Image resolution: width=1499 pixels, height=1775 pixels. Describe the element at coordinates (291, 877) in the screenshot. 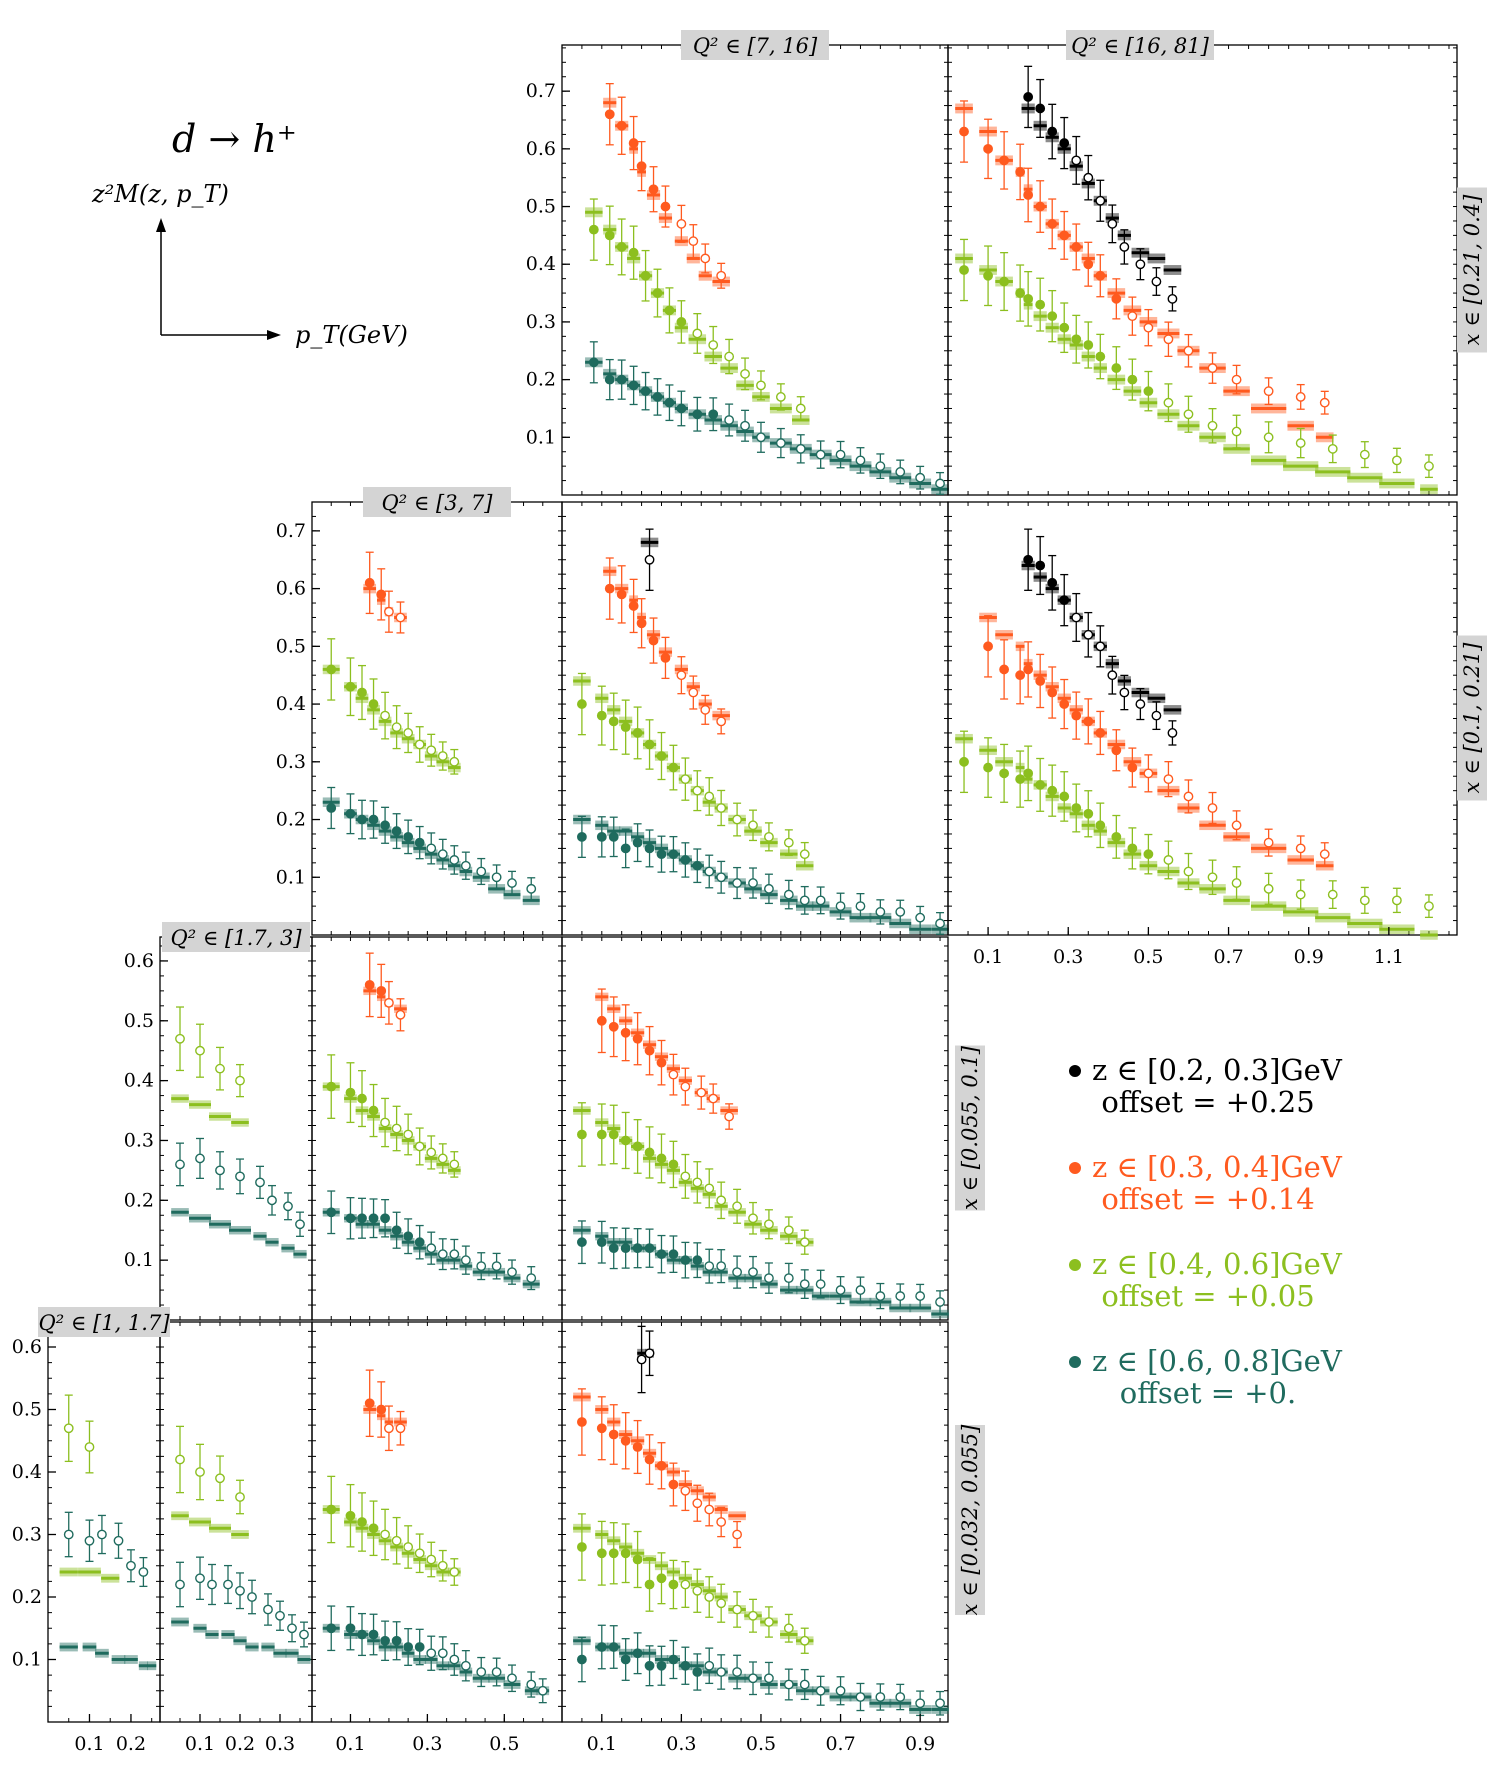

I see `y-tick-label: 0.1` at that location.